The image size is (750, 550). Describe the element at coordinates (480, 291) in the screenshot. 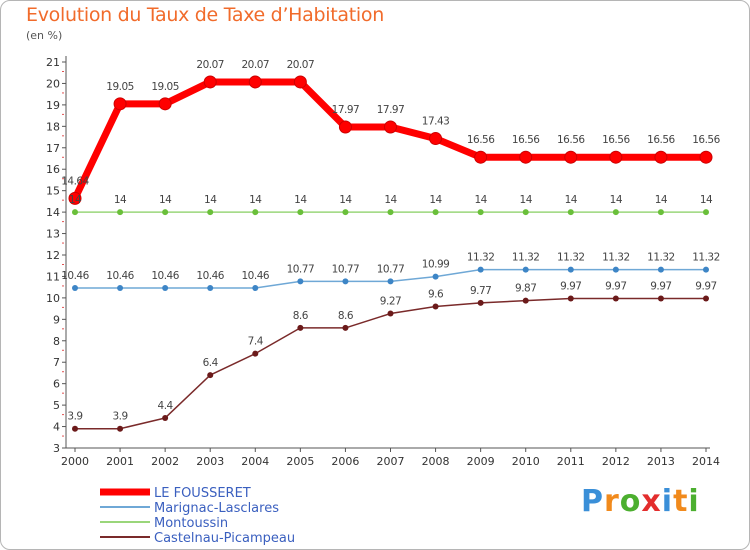

I see `data-label: 9.77` at that location.